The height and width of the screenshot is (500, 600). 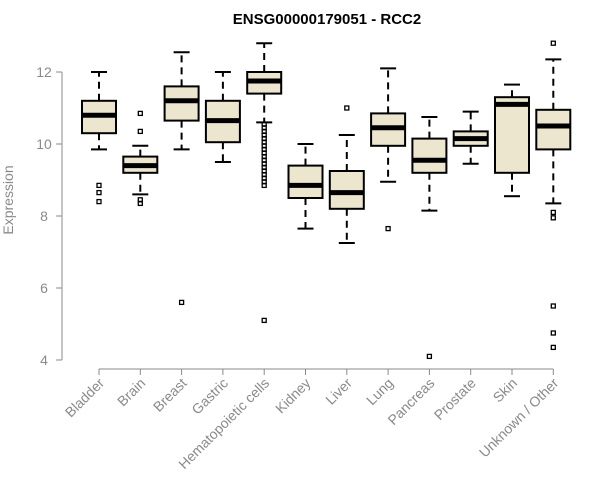 What do you see at coordinates (44, 216) in the screenshot?
I see `y-tick-label: 8` at bounding box center [44, 216].